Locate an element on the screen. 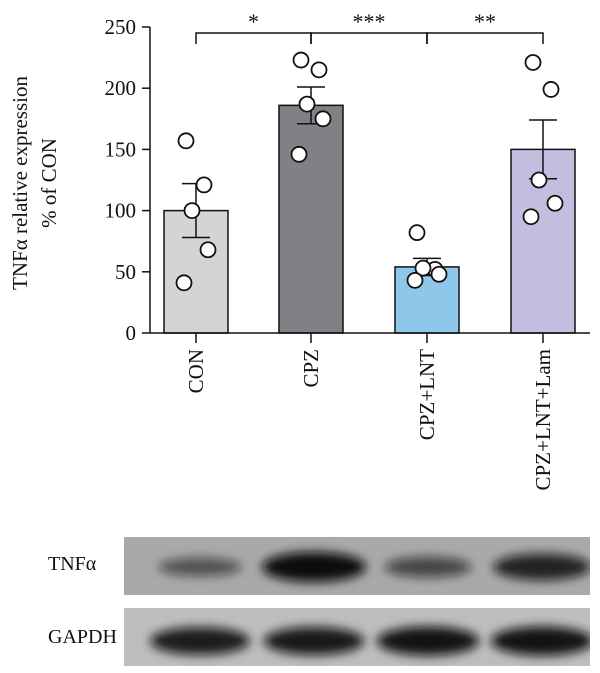 This screenshot has width=600, height=673. blot-panel-gapdh is located at coordinates (357, 637).